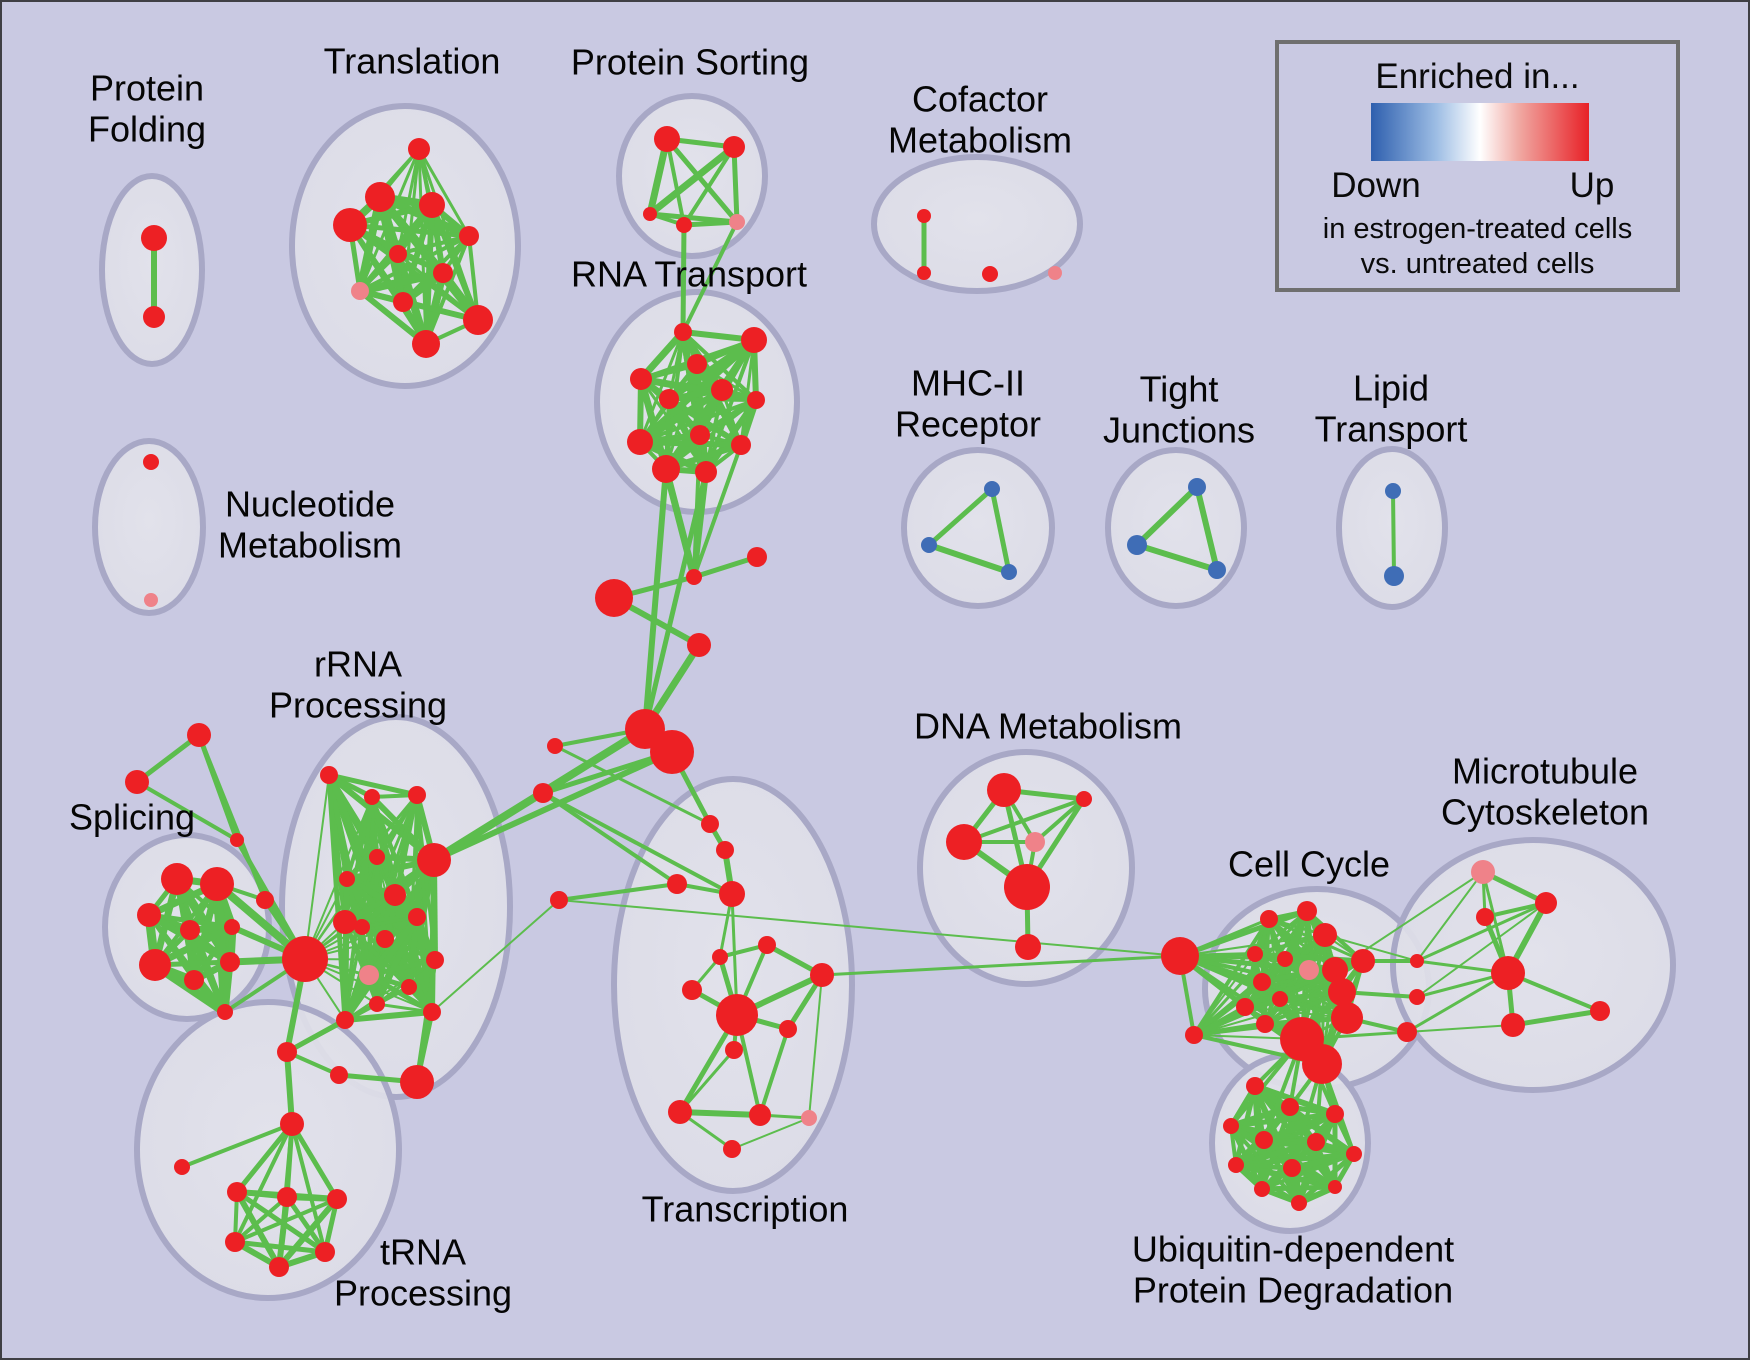 Image resolution: width=1750 pixels, height=1360 pixels. I want to click on graph-node-c11, so click(1280, 999).